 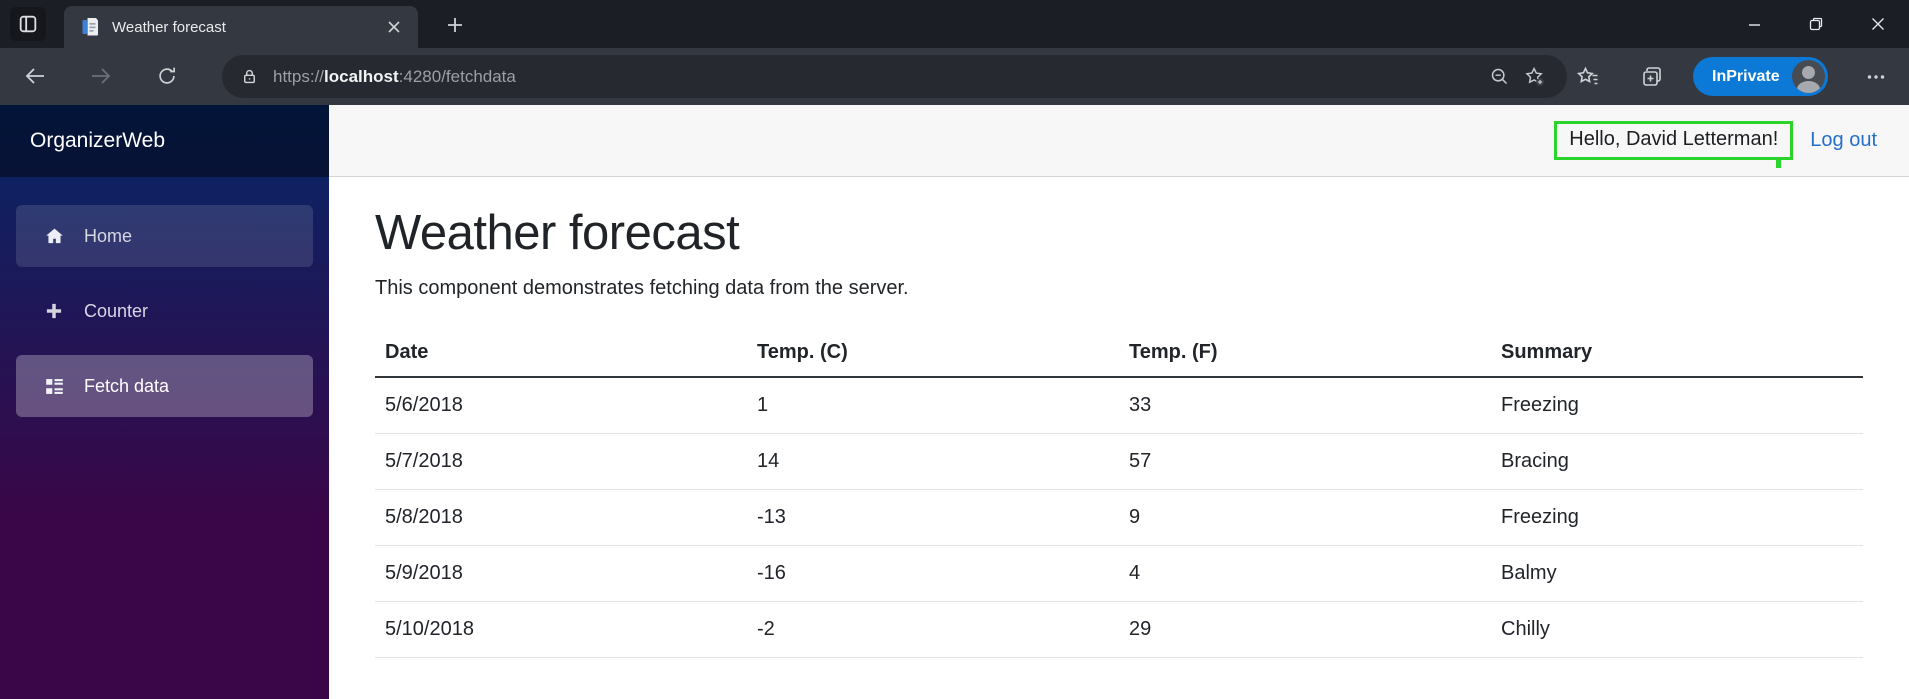 I want to click on table-row: 5/9/2018 -16 4 Balmy, so click(x=1119, y=574).